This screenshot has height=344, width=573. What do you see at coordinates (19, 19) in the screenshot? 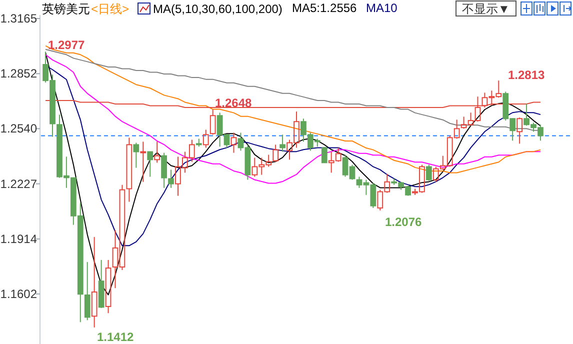
I see `y-tick-label: 1.3165` at bounding box center [19, 19].